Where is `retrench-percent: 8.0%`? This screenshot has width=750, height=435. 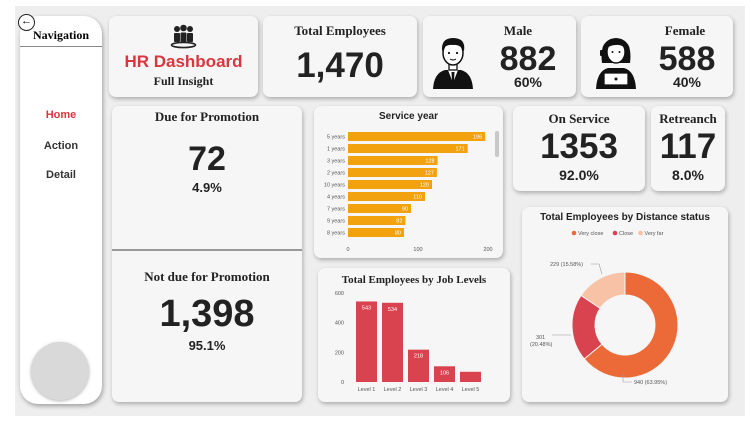
retrench-percent: 8.0% is located at coordinates (688, 175).